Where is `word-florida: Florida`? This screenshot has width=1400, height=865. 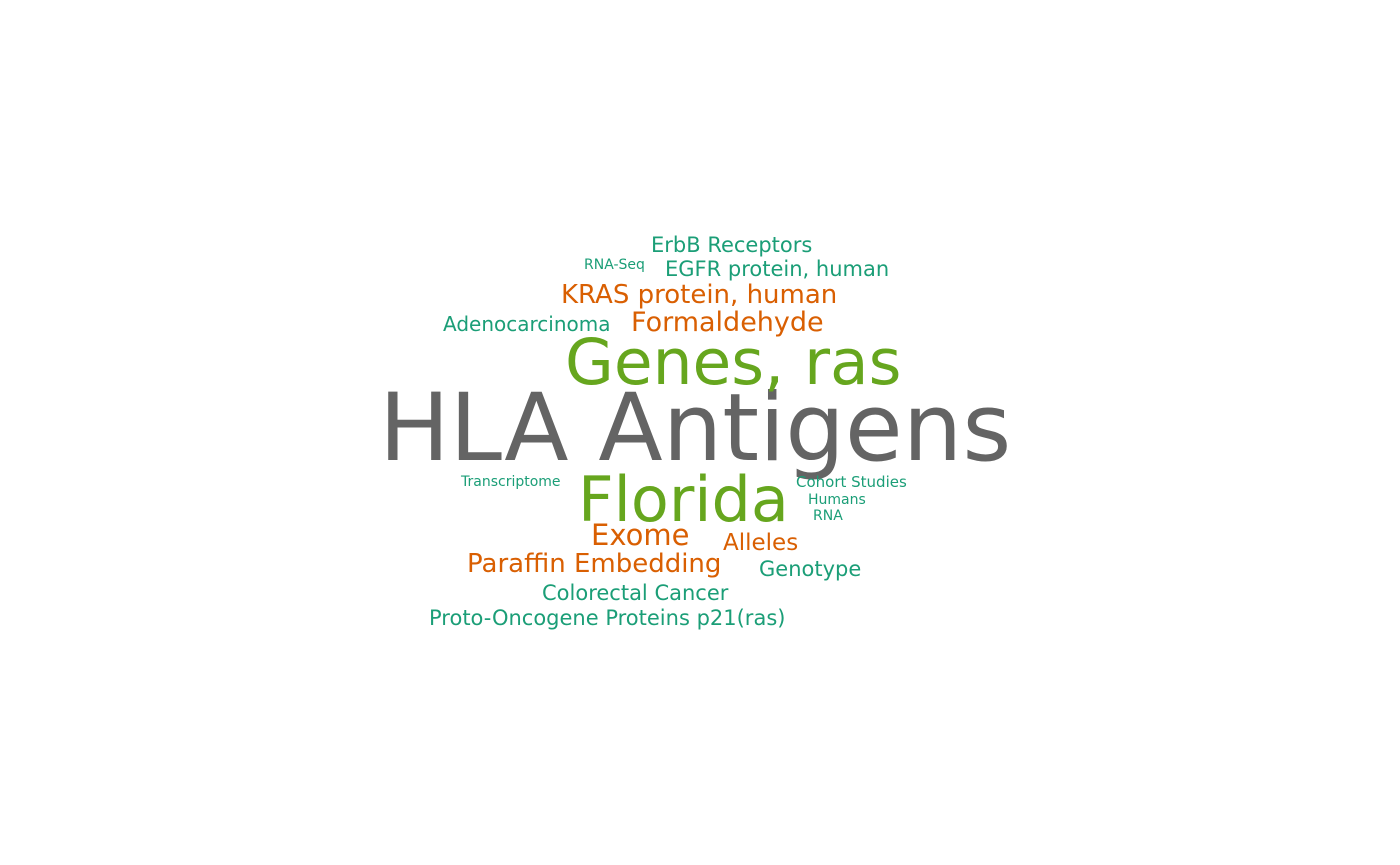 word-florida: Florida is located at coordinates (683, 499).